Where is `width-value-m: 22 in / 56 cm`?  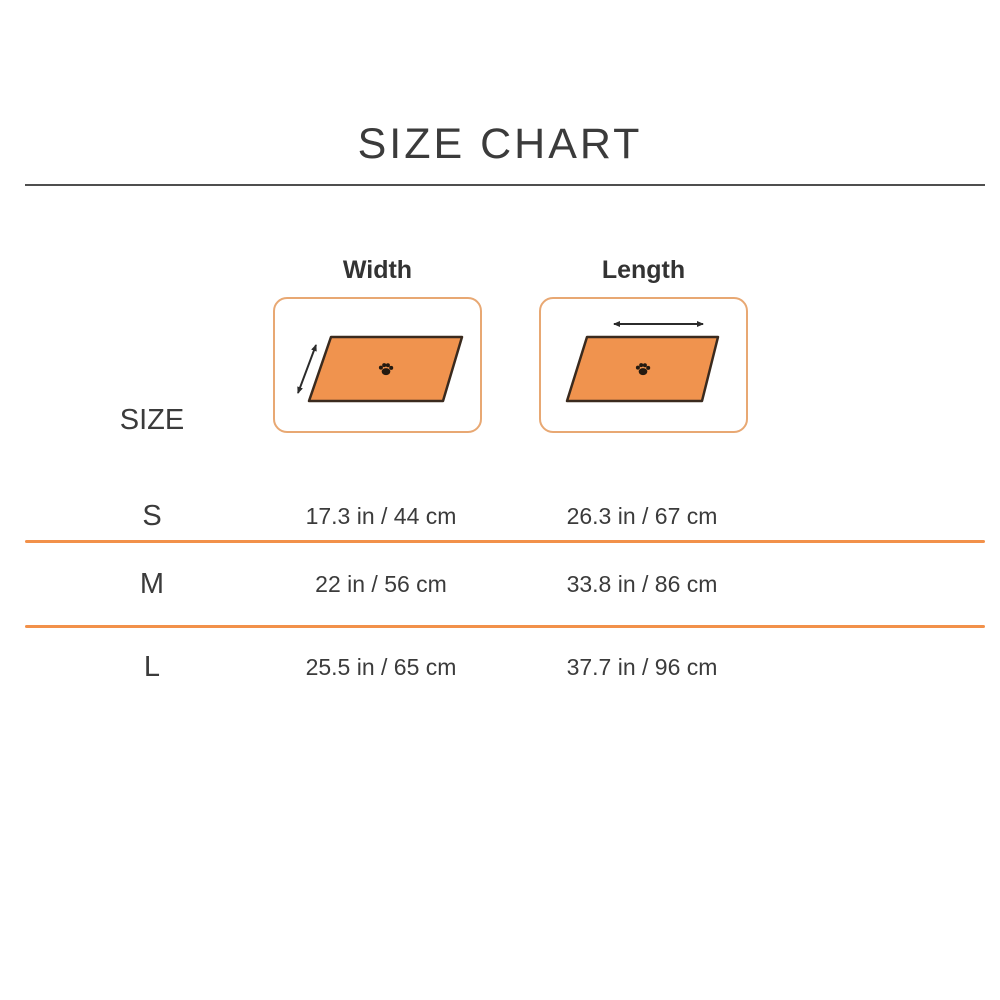 width-value-m: 22 in / 56 cm is located at coordinates (381, 584).